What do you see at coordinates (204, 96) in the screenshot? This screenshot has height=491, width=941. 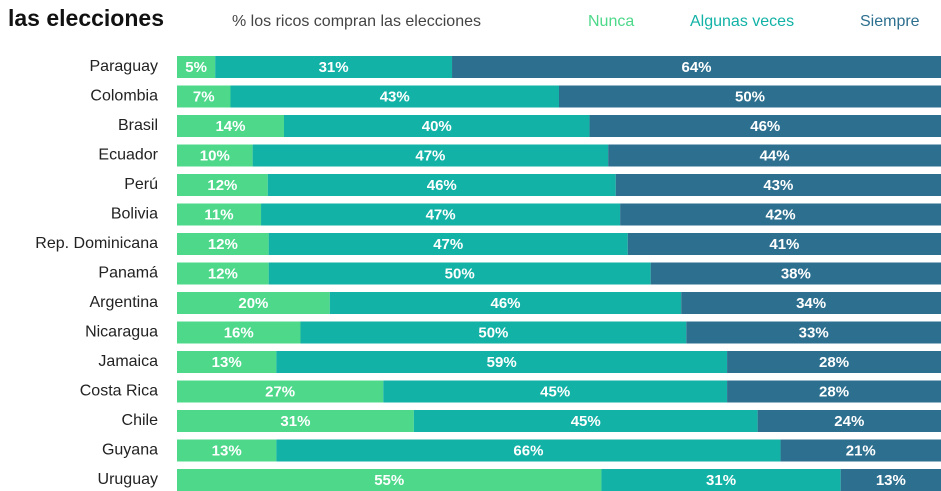 I see `value-label: 7%` at bounding box center [204, 96].